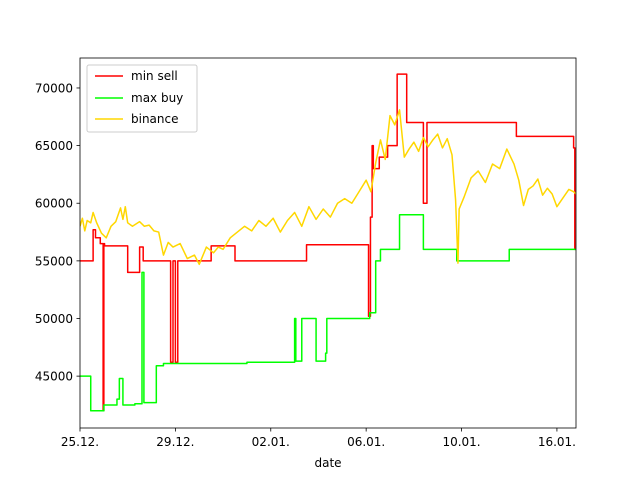 The height and width of the screenshot is (480, 640). What do you see at coordinates (318, 438) in the screenshot?
I see `x-axis: 25.12. 29.12. 02.01. 06.01. 10.01. 16.01.` at bounding box center [318, 438].